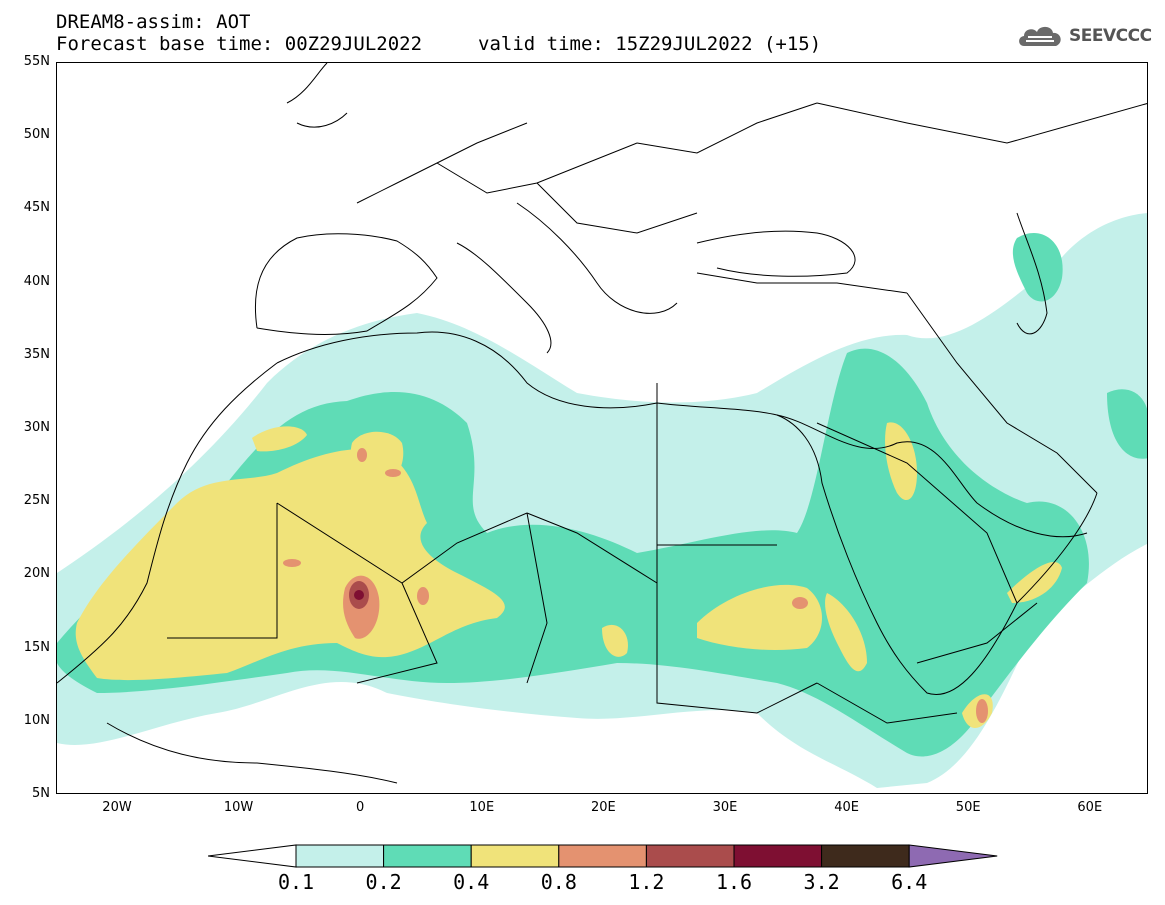 The width and height of the screenshot is (1165, 905). Describe the element at coordinates (383, 882) in the screenshot. I see `colorbar-label: 0.2` at that location.